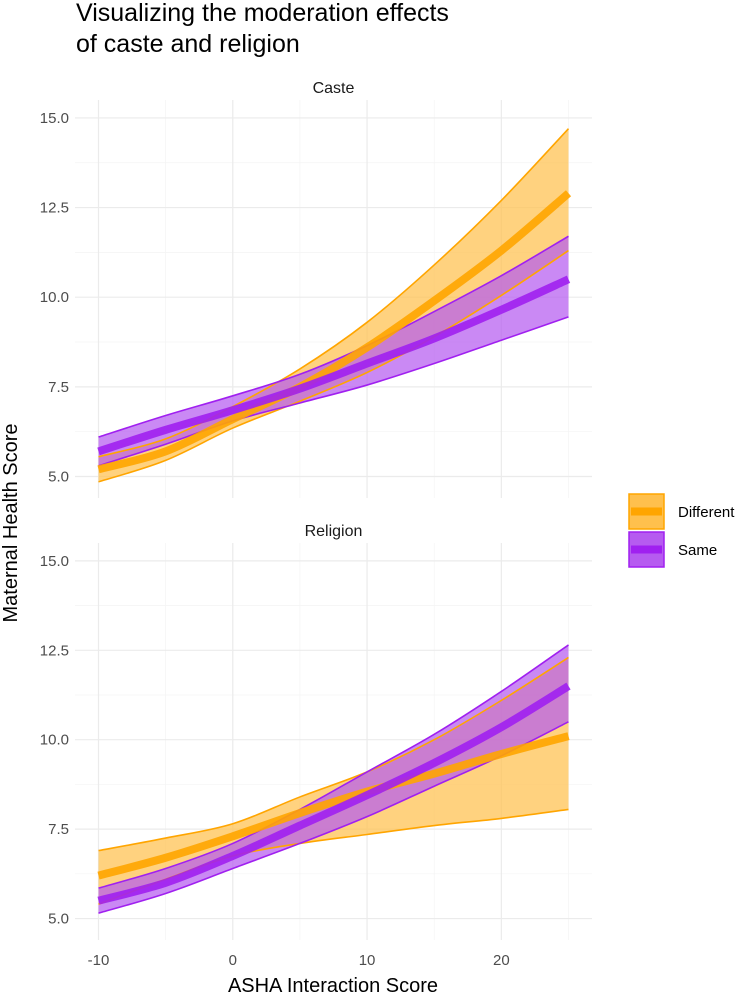 The height and width of the screenshot is (993, 750). I want to click on x-tick-label: 20, so click(501, 960).